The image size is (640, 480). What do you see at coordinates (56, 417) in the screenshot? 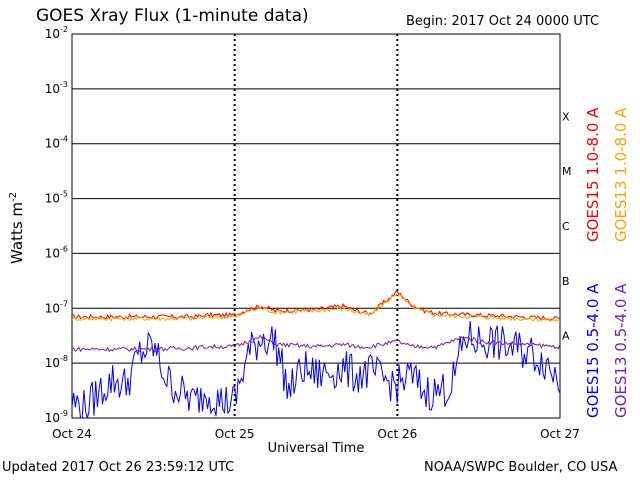
I see `y-tick-label: 10⁻⁹` at bounding box center [56, 417].